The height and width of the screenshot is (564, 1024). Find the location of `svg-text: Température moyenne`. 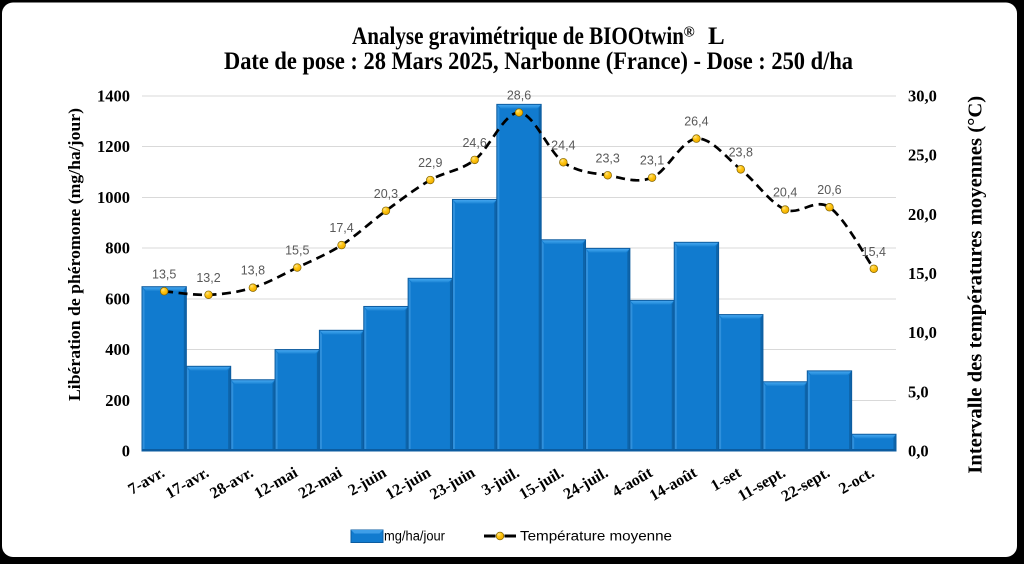

svg-text: Température moyenne is located at coordinates (596, 536).